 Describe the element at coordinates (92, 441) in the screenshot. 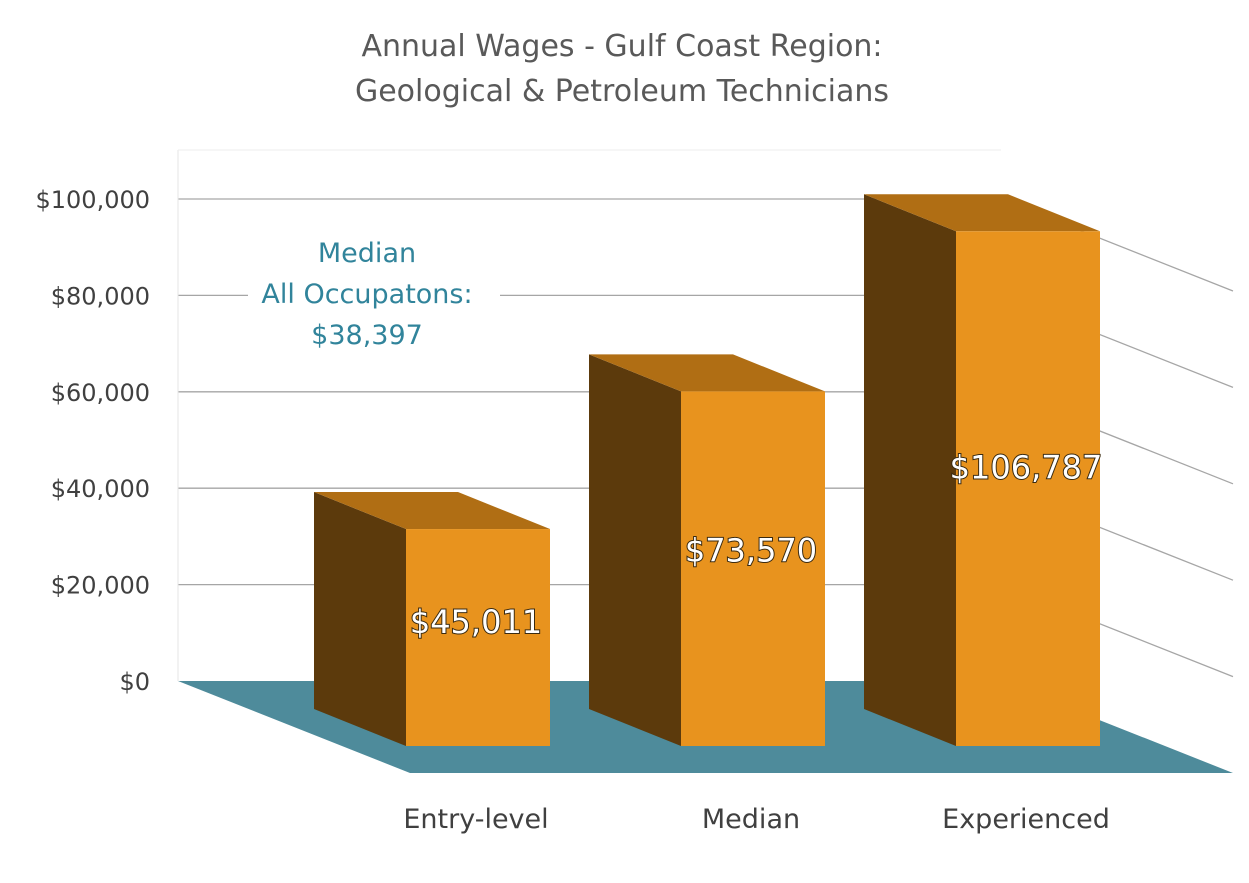

I see `y-axis-tick-labels: $0 $20,000 $40,000 $60,000 $80,000 $100,000` at that location.